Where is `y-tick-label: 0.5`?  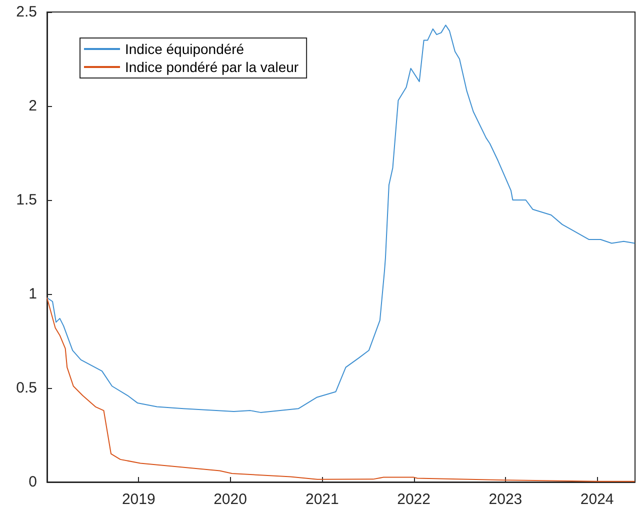
y-tick-label: 0.5 is located at coordinates (26, 388).